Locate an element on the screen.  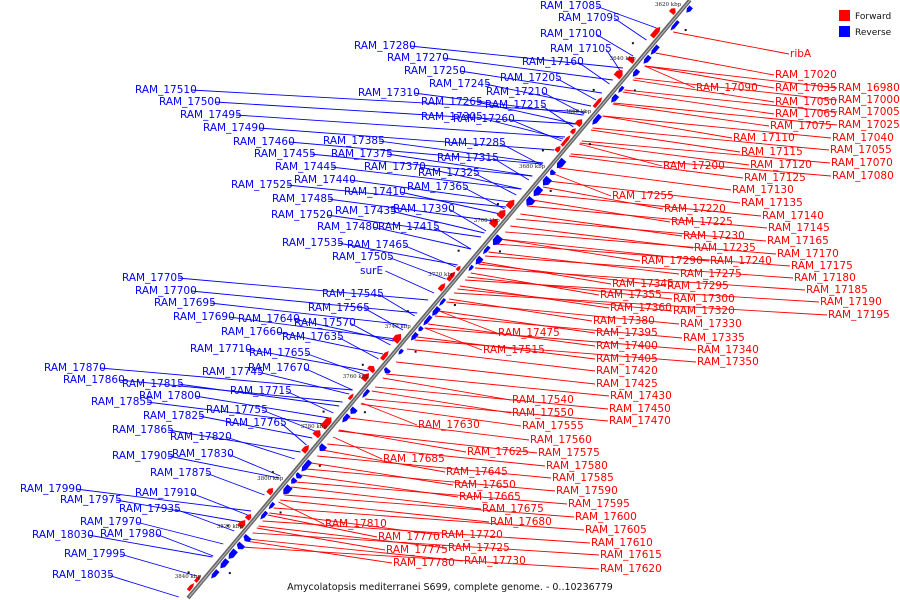
gene-label-ram-17625: RAM_17625 is located at coordinates (498, 452).